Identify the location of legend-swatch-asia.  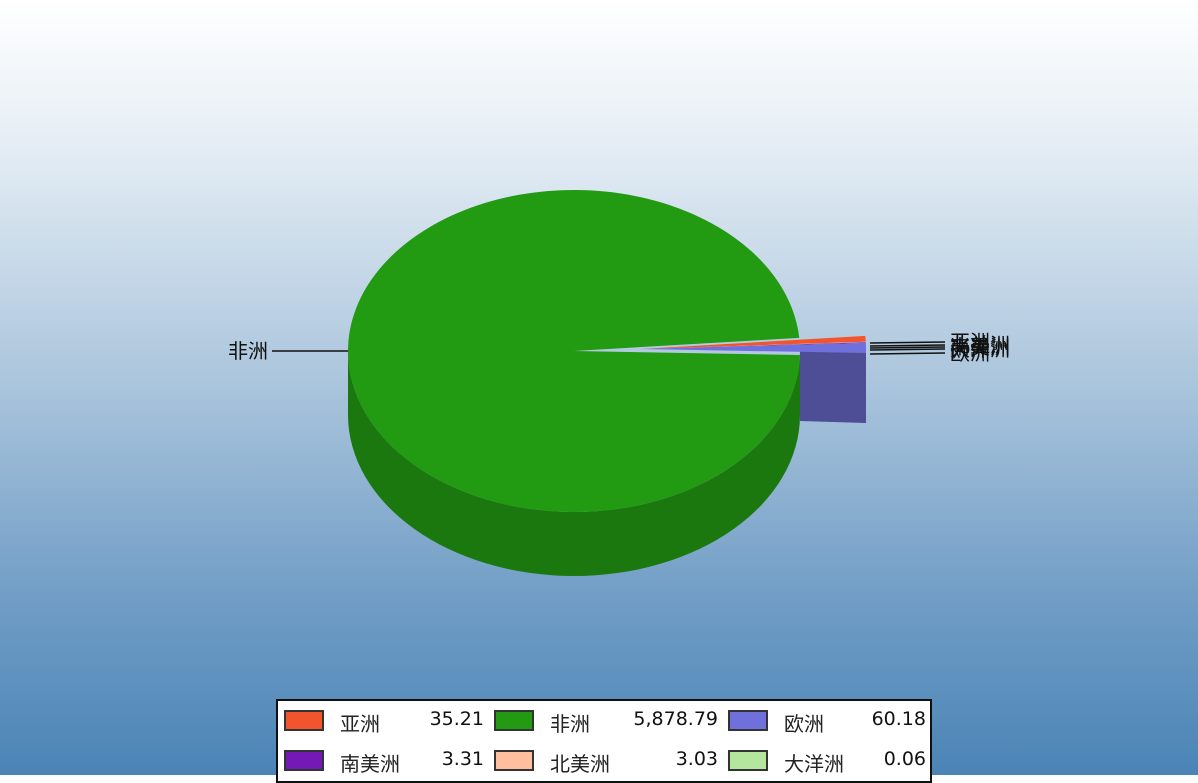
(304, 720).